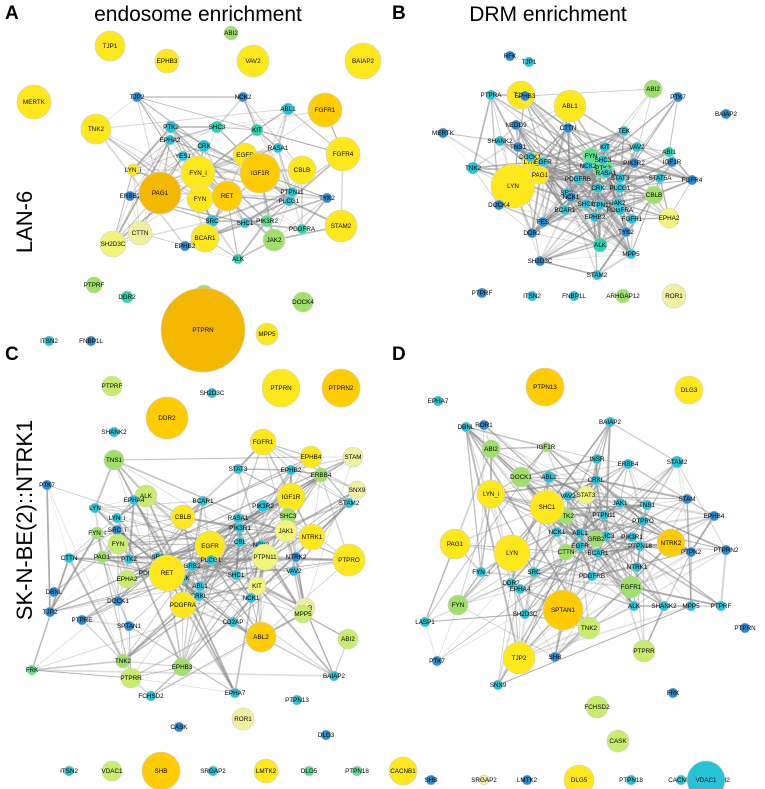 The width and height of the screenshot is (765, 789). I want to click on network-node: PIK3R1, so click(240, 528).